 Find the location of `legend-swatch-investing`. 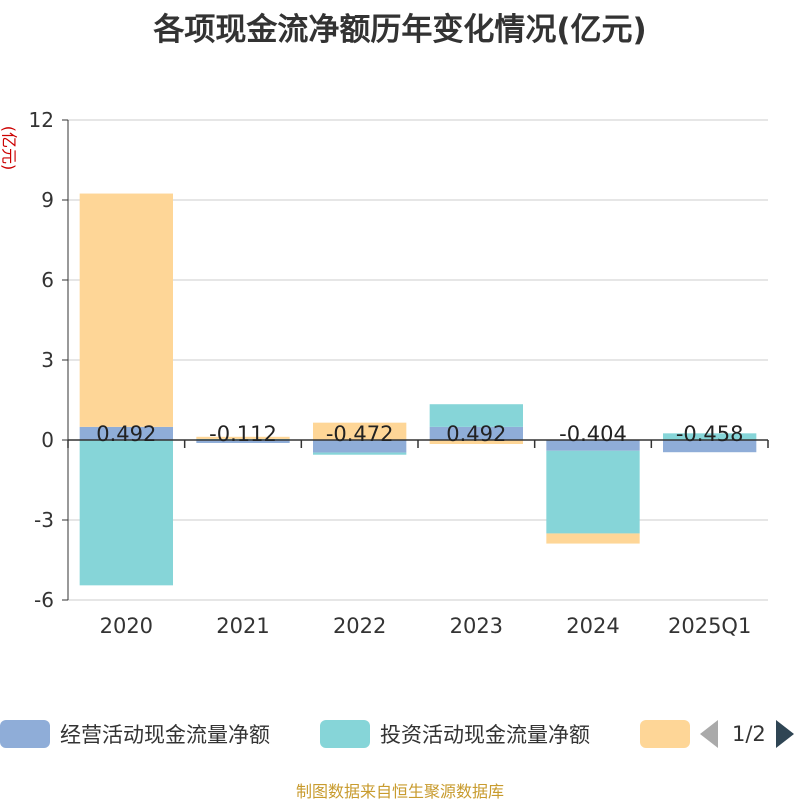

legend-swatch-investing is located at coordinates (345, 734).